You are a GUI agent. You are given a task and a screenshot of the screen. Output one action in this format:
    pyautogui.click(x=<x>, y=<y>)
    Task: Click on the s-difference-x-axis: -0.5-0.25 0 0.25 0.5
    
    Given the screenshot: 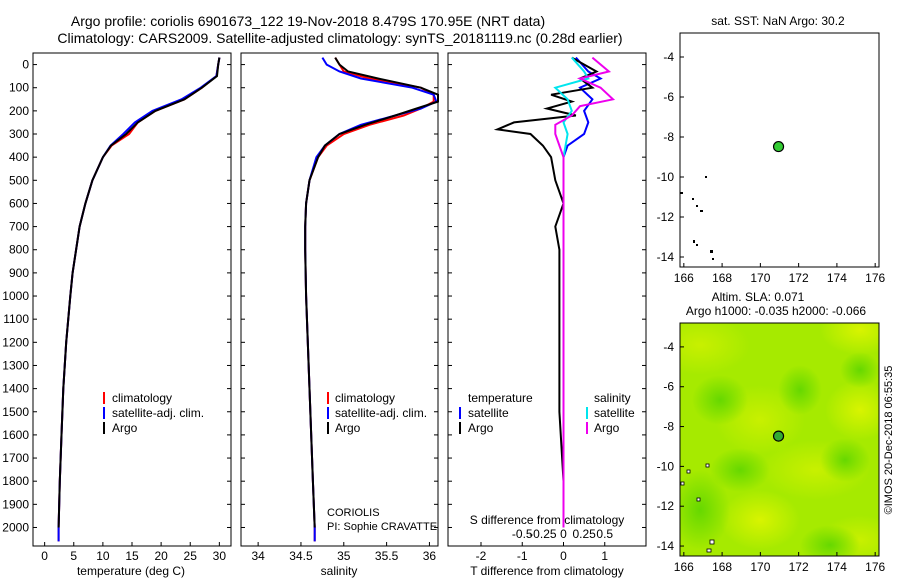 What is the action you would take?
    pyautogui.click(x=563, y=534)
    